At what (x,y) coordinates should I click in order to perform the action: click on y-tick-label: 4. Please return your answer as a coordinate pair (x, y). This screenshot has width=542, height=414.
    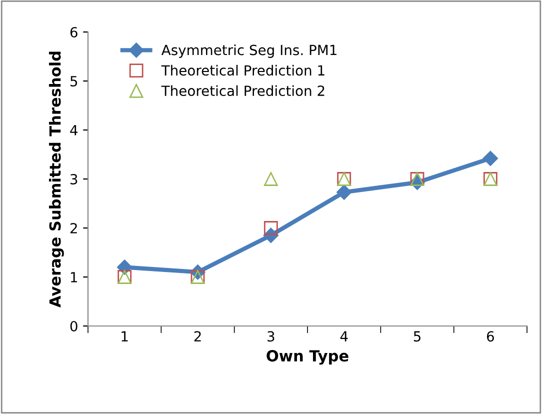
    Looking at the image, I should click on (74, 130).